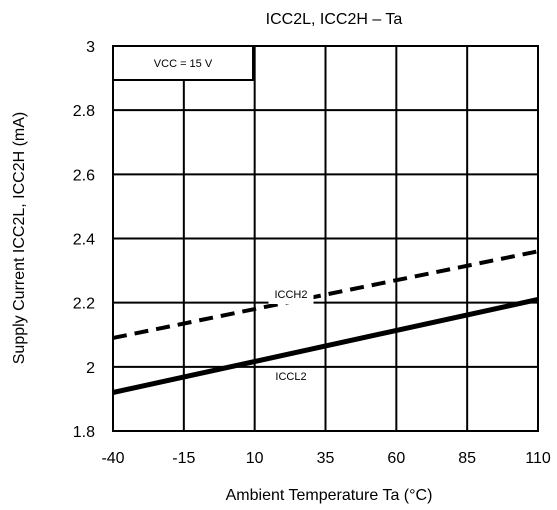 This screenshot has width=557, height=510. I want to click on condition-box: VCC = 15 V, so click(183, 63).